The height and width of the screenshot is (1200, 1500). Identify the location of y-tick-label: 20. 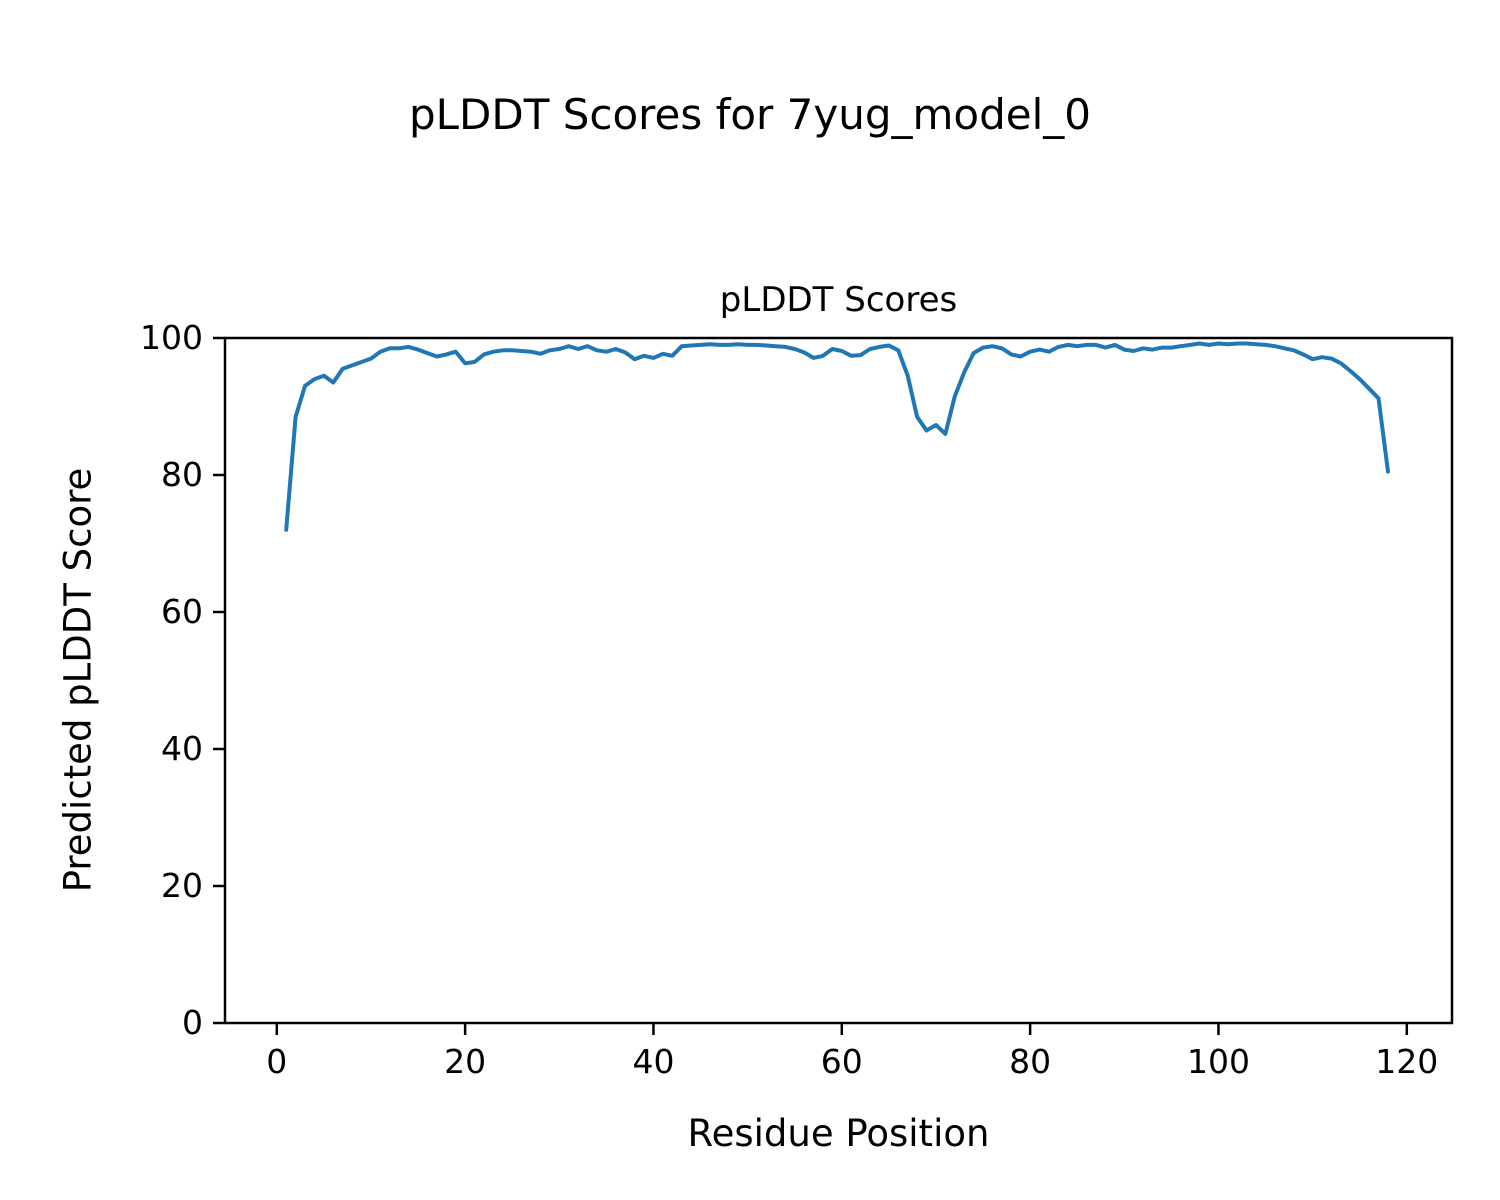
(182, 885).